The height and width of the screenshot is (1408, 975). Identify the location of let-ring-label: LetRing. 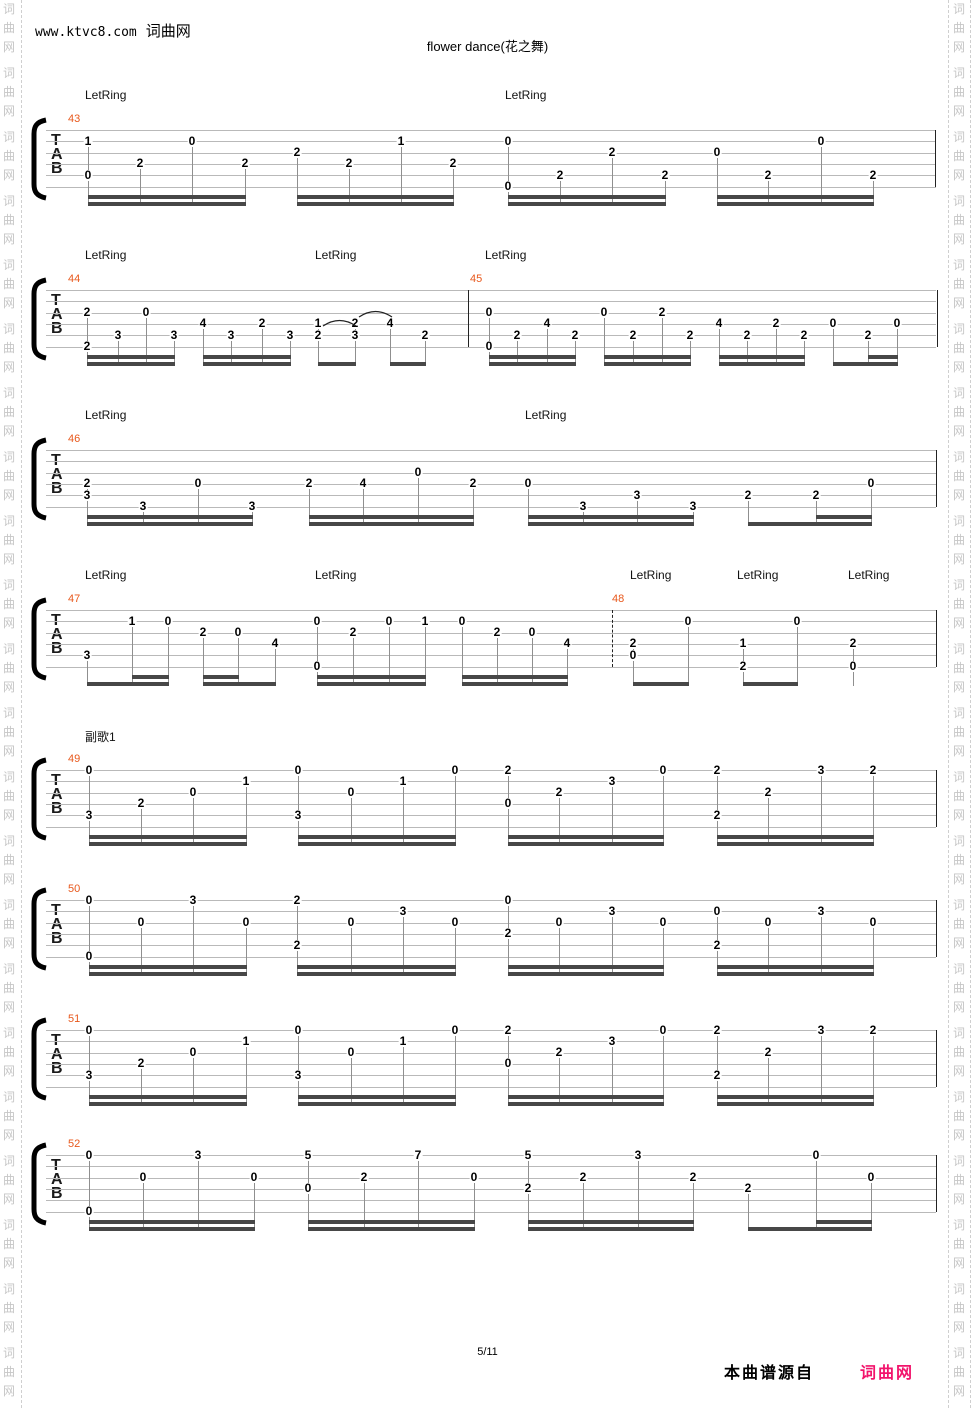
(526, 95).